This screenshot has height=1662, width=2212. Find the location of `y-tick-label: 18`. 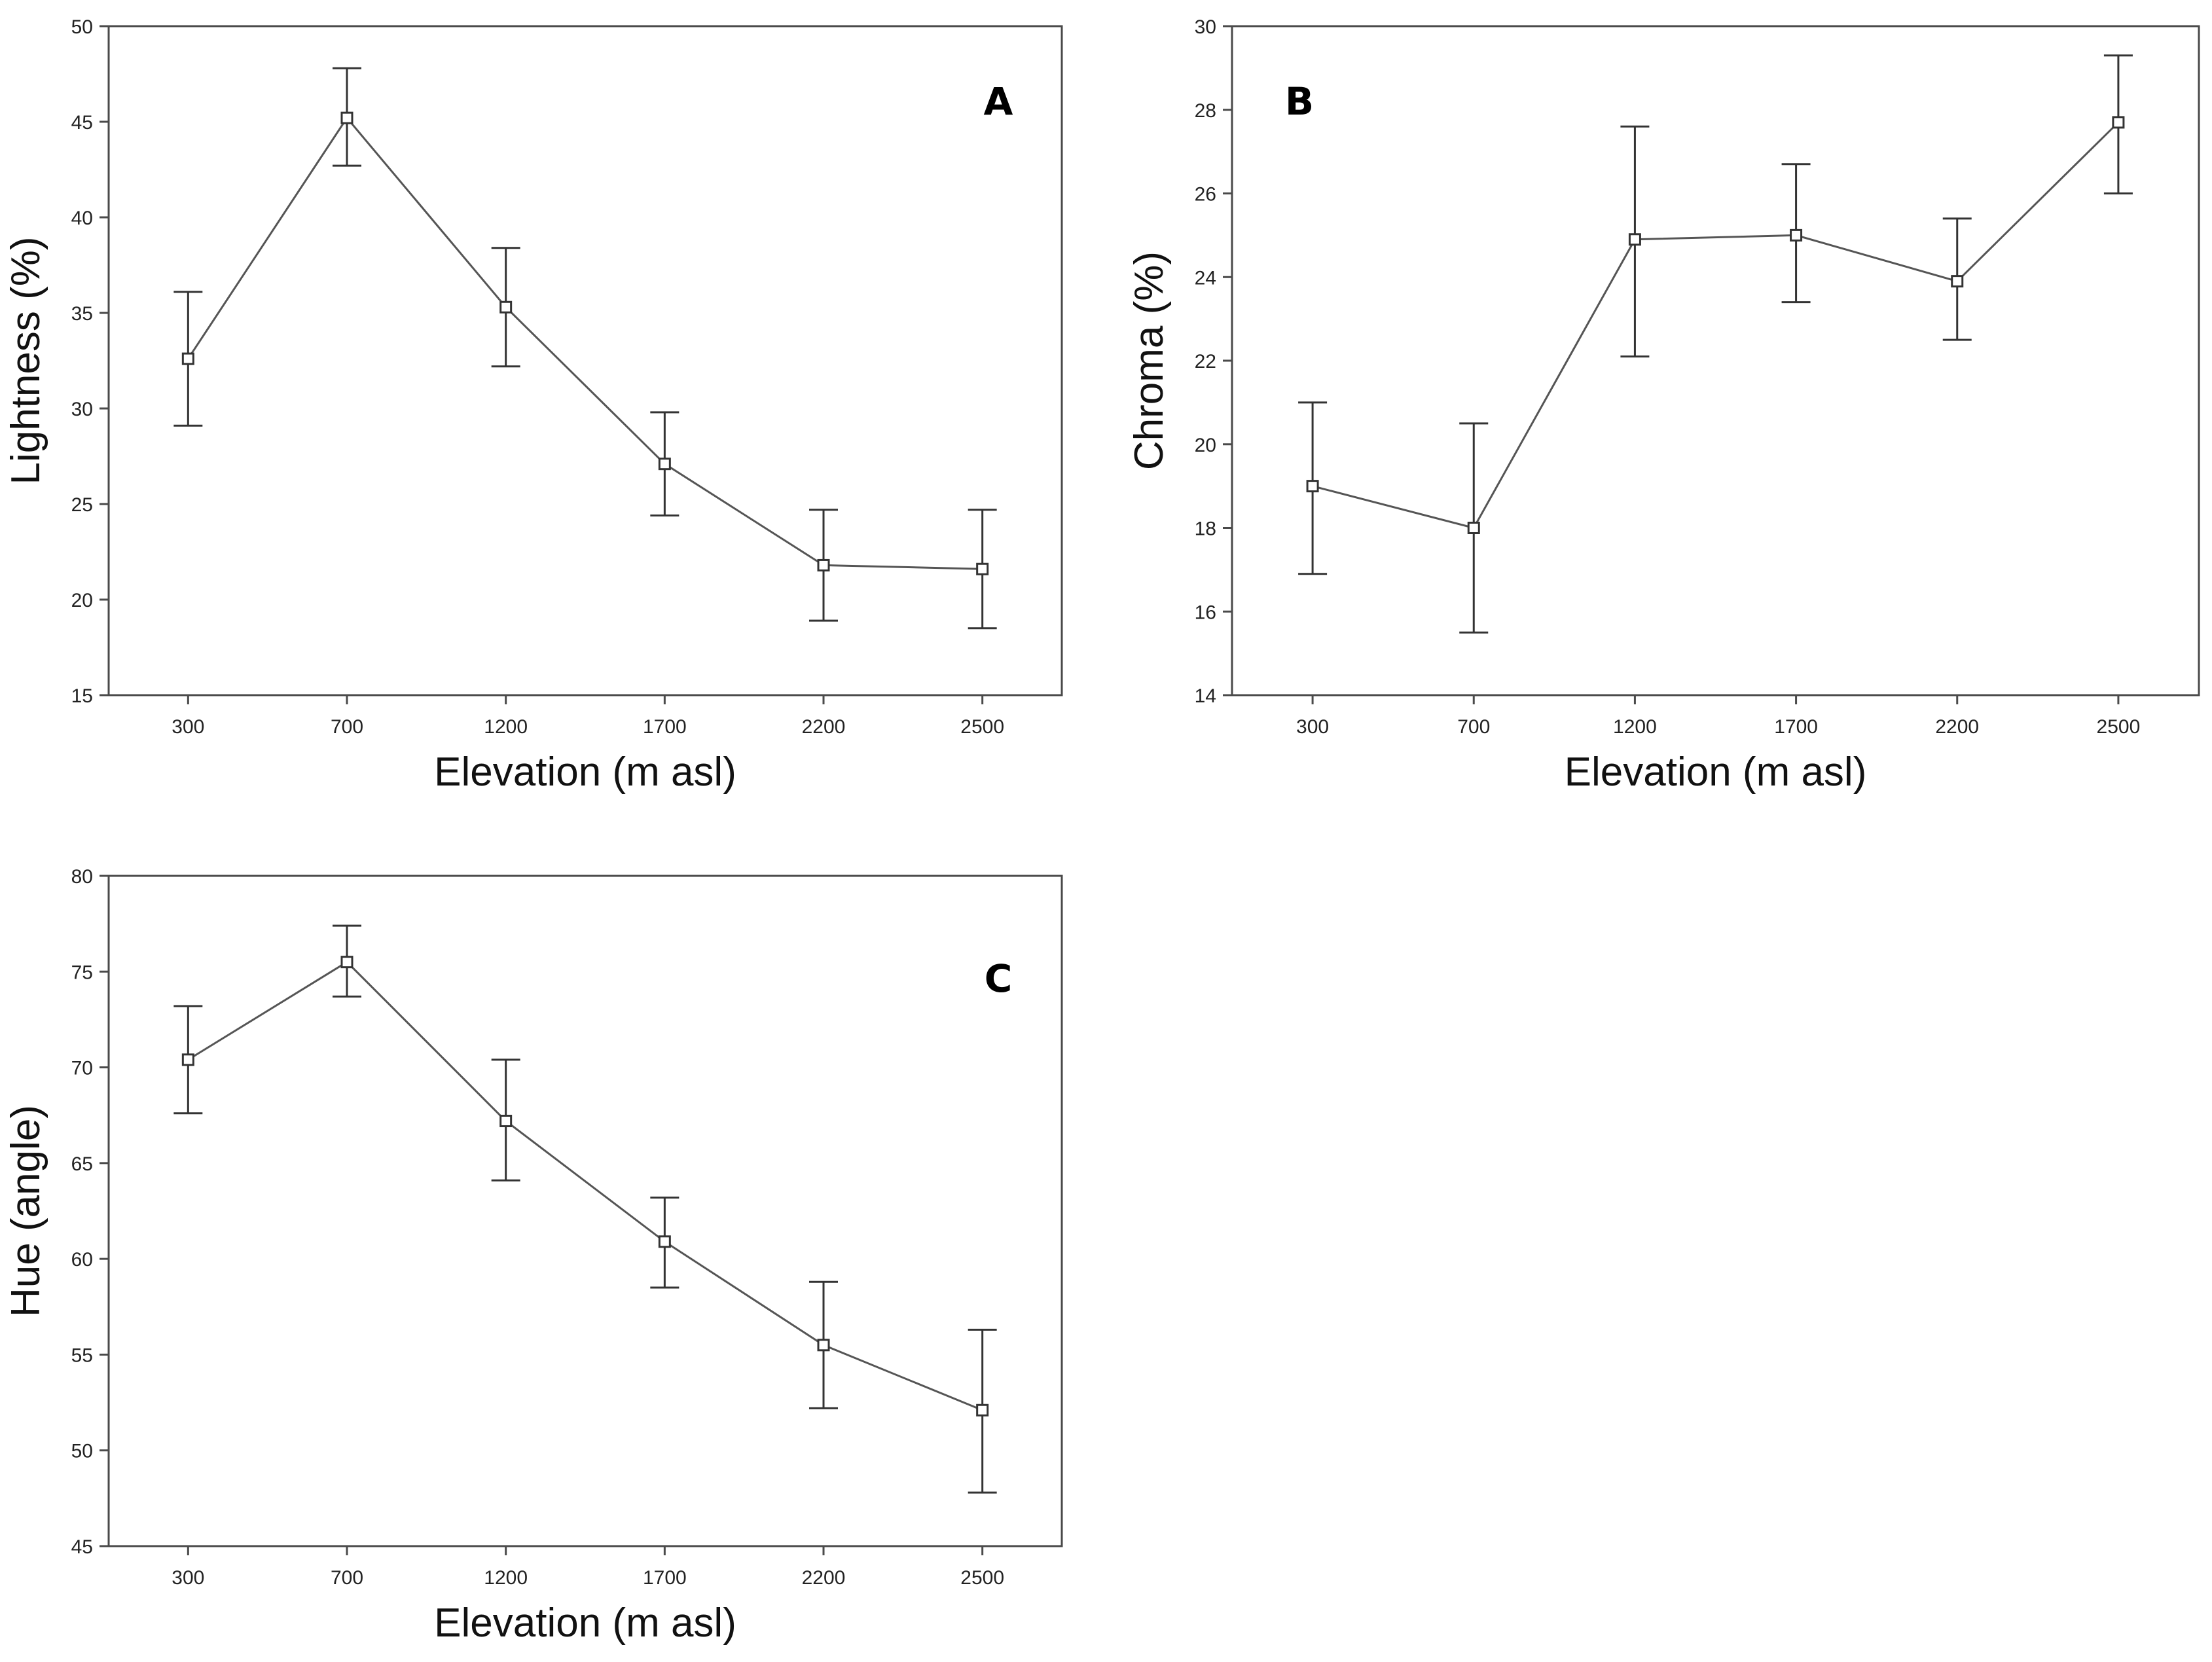

y-tick-label: 18 is located at coordinates (1205, 529).